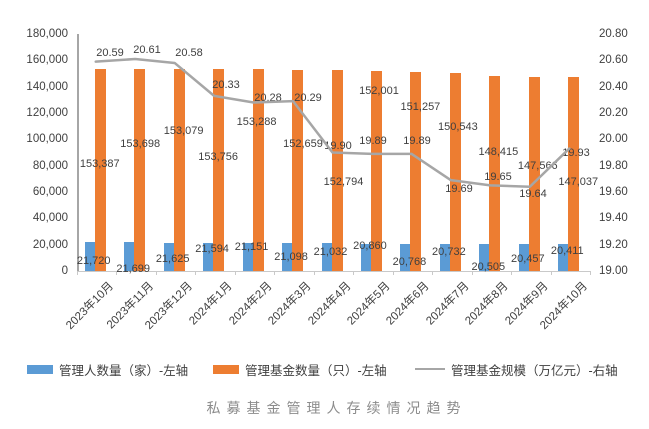 The image size is (649, 429). What do you see at coordinates (316, 370) in the screenshot?
I see `legend-label-funds: 管理基金数量（只）-左轴` at bounding box center [316, 370].